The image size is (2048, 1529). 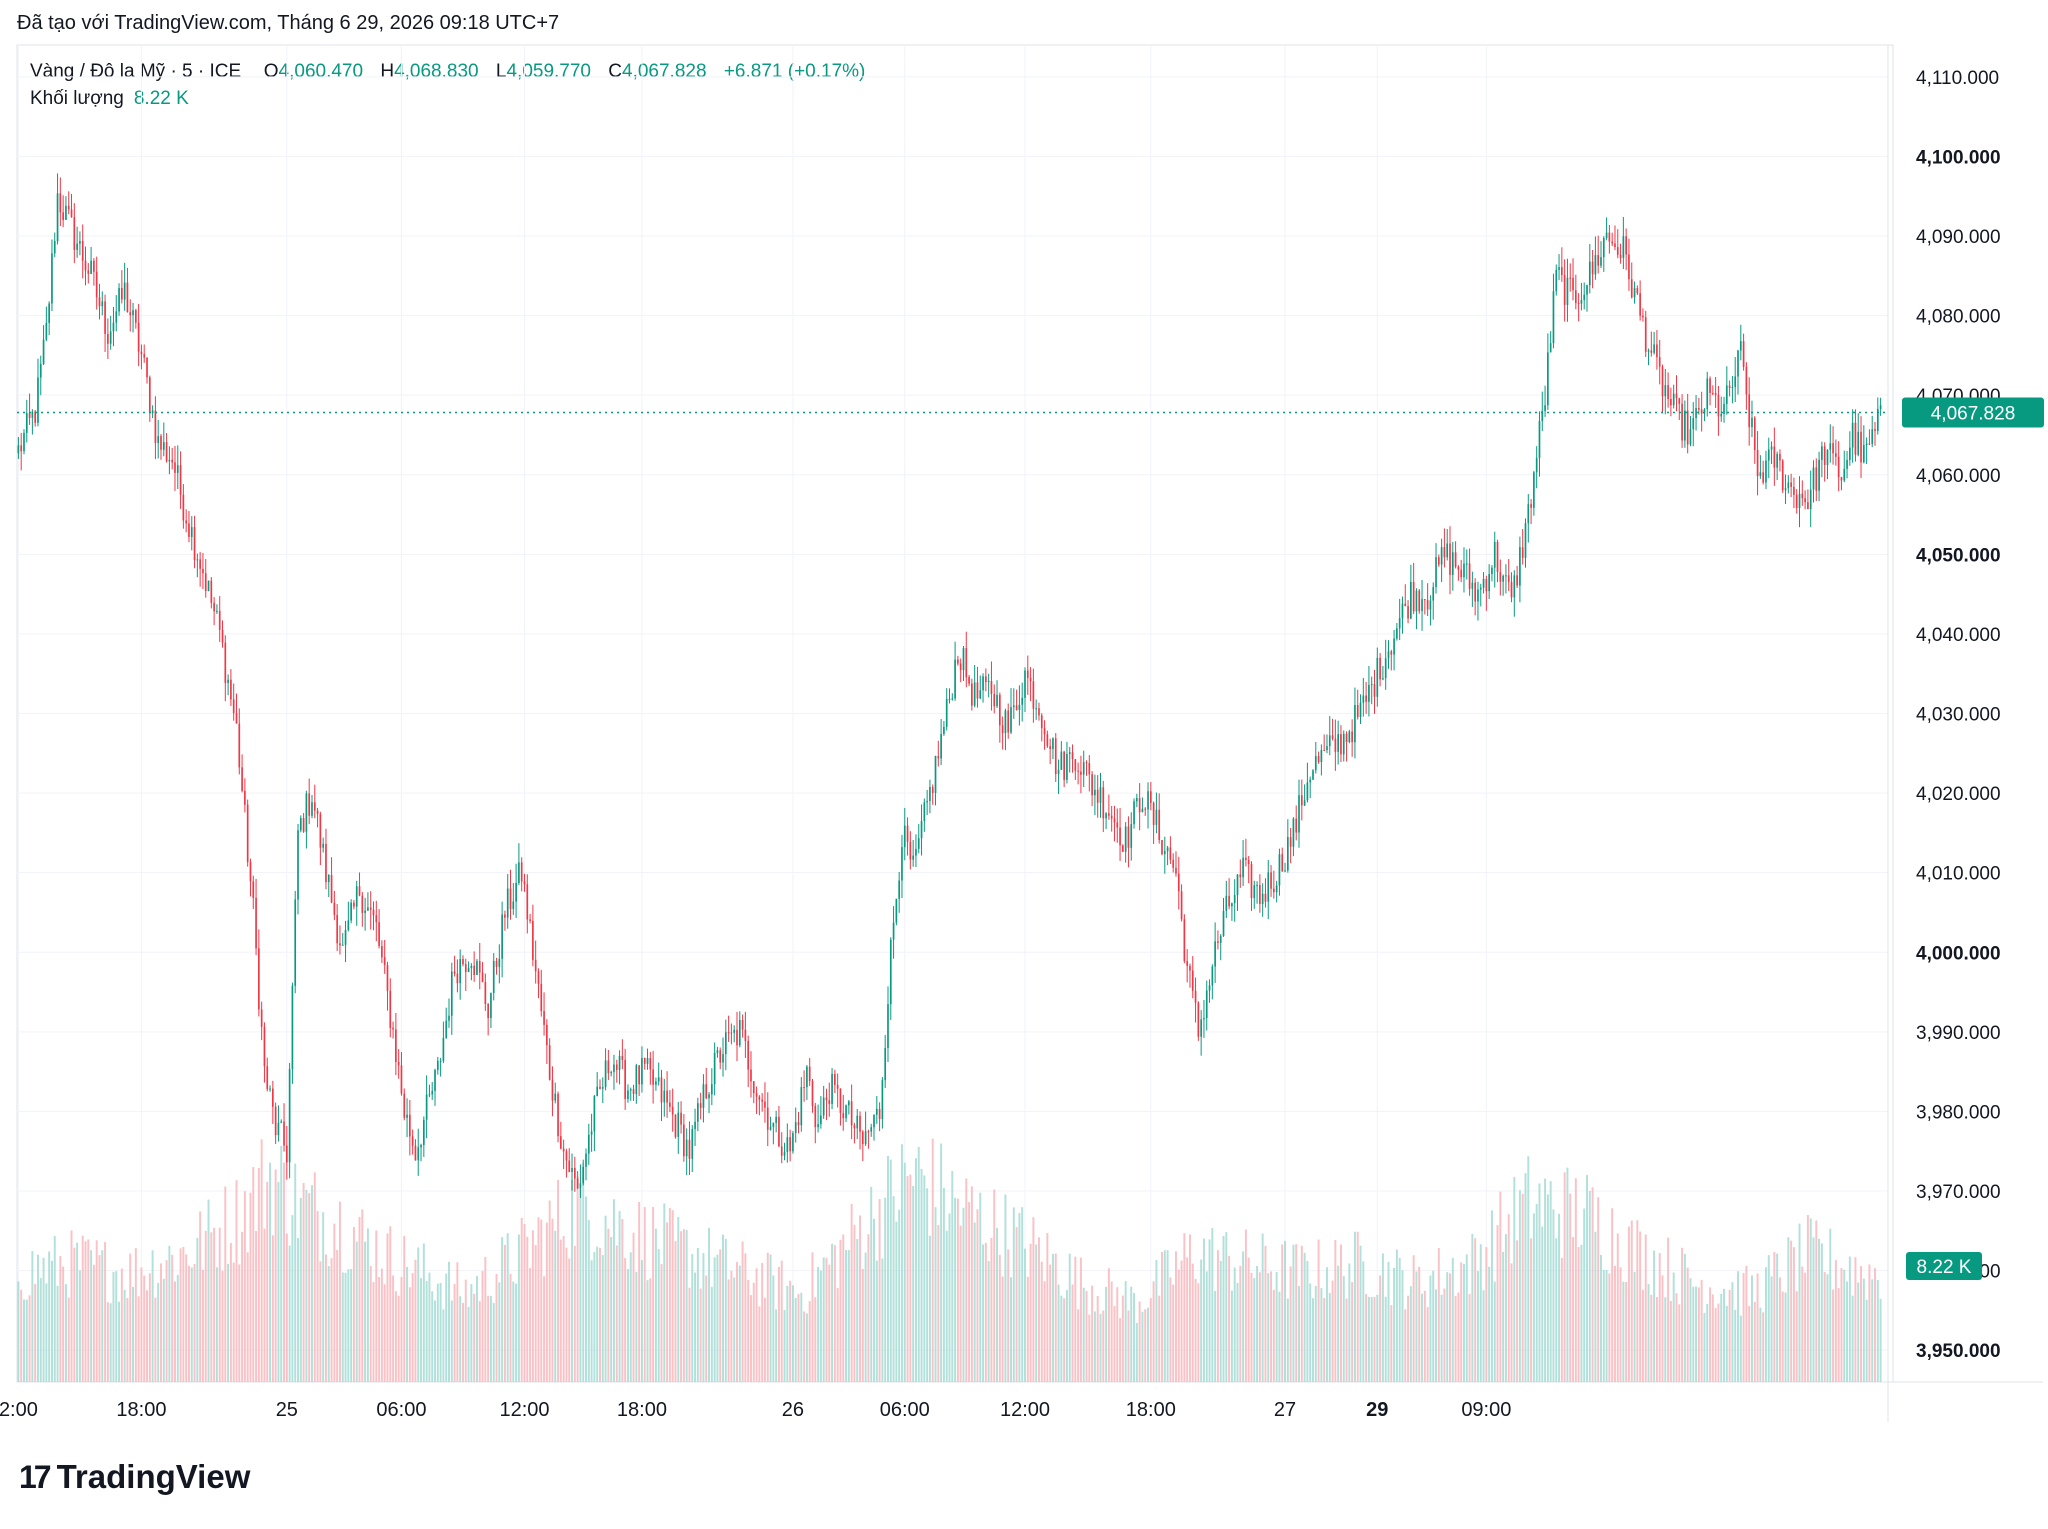 What do you see at coordinates (905, 1410) in the screenshot?
I see `x-tick-label: 06:00` at bounding box center [905, 1410].